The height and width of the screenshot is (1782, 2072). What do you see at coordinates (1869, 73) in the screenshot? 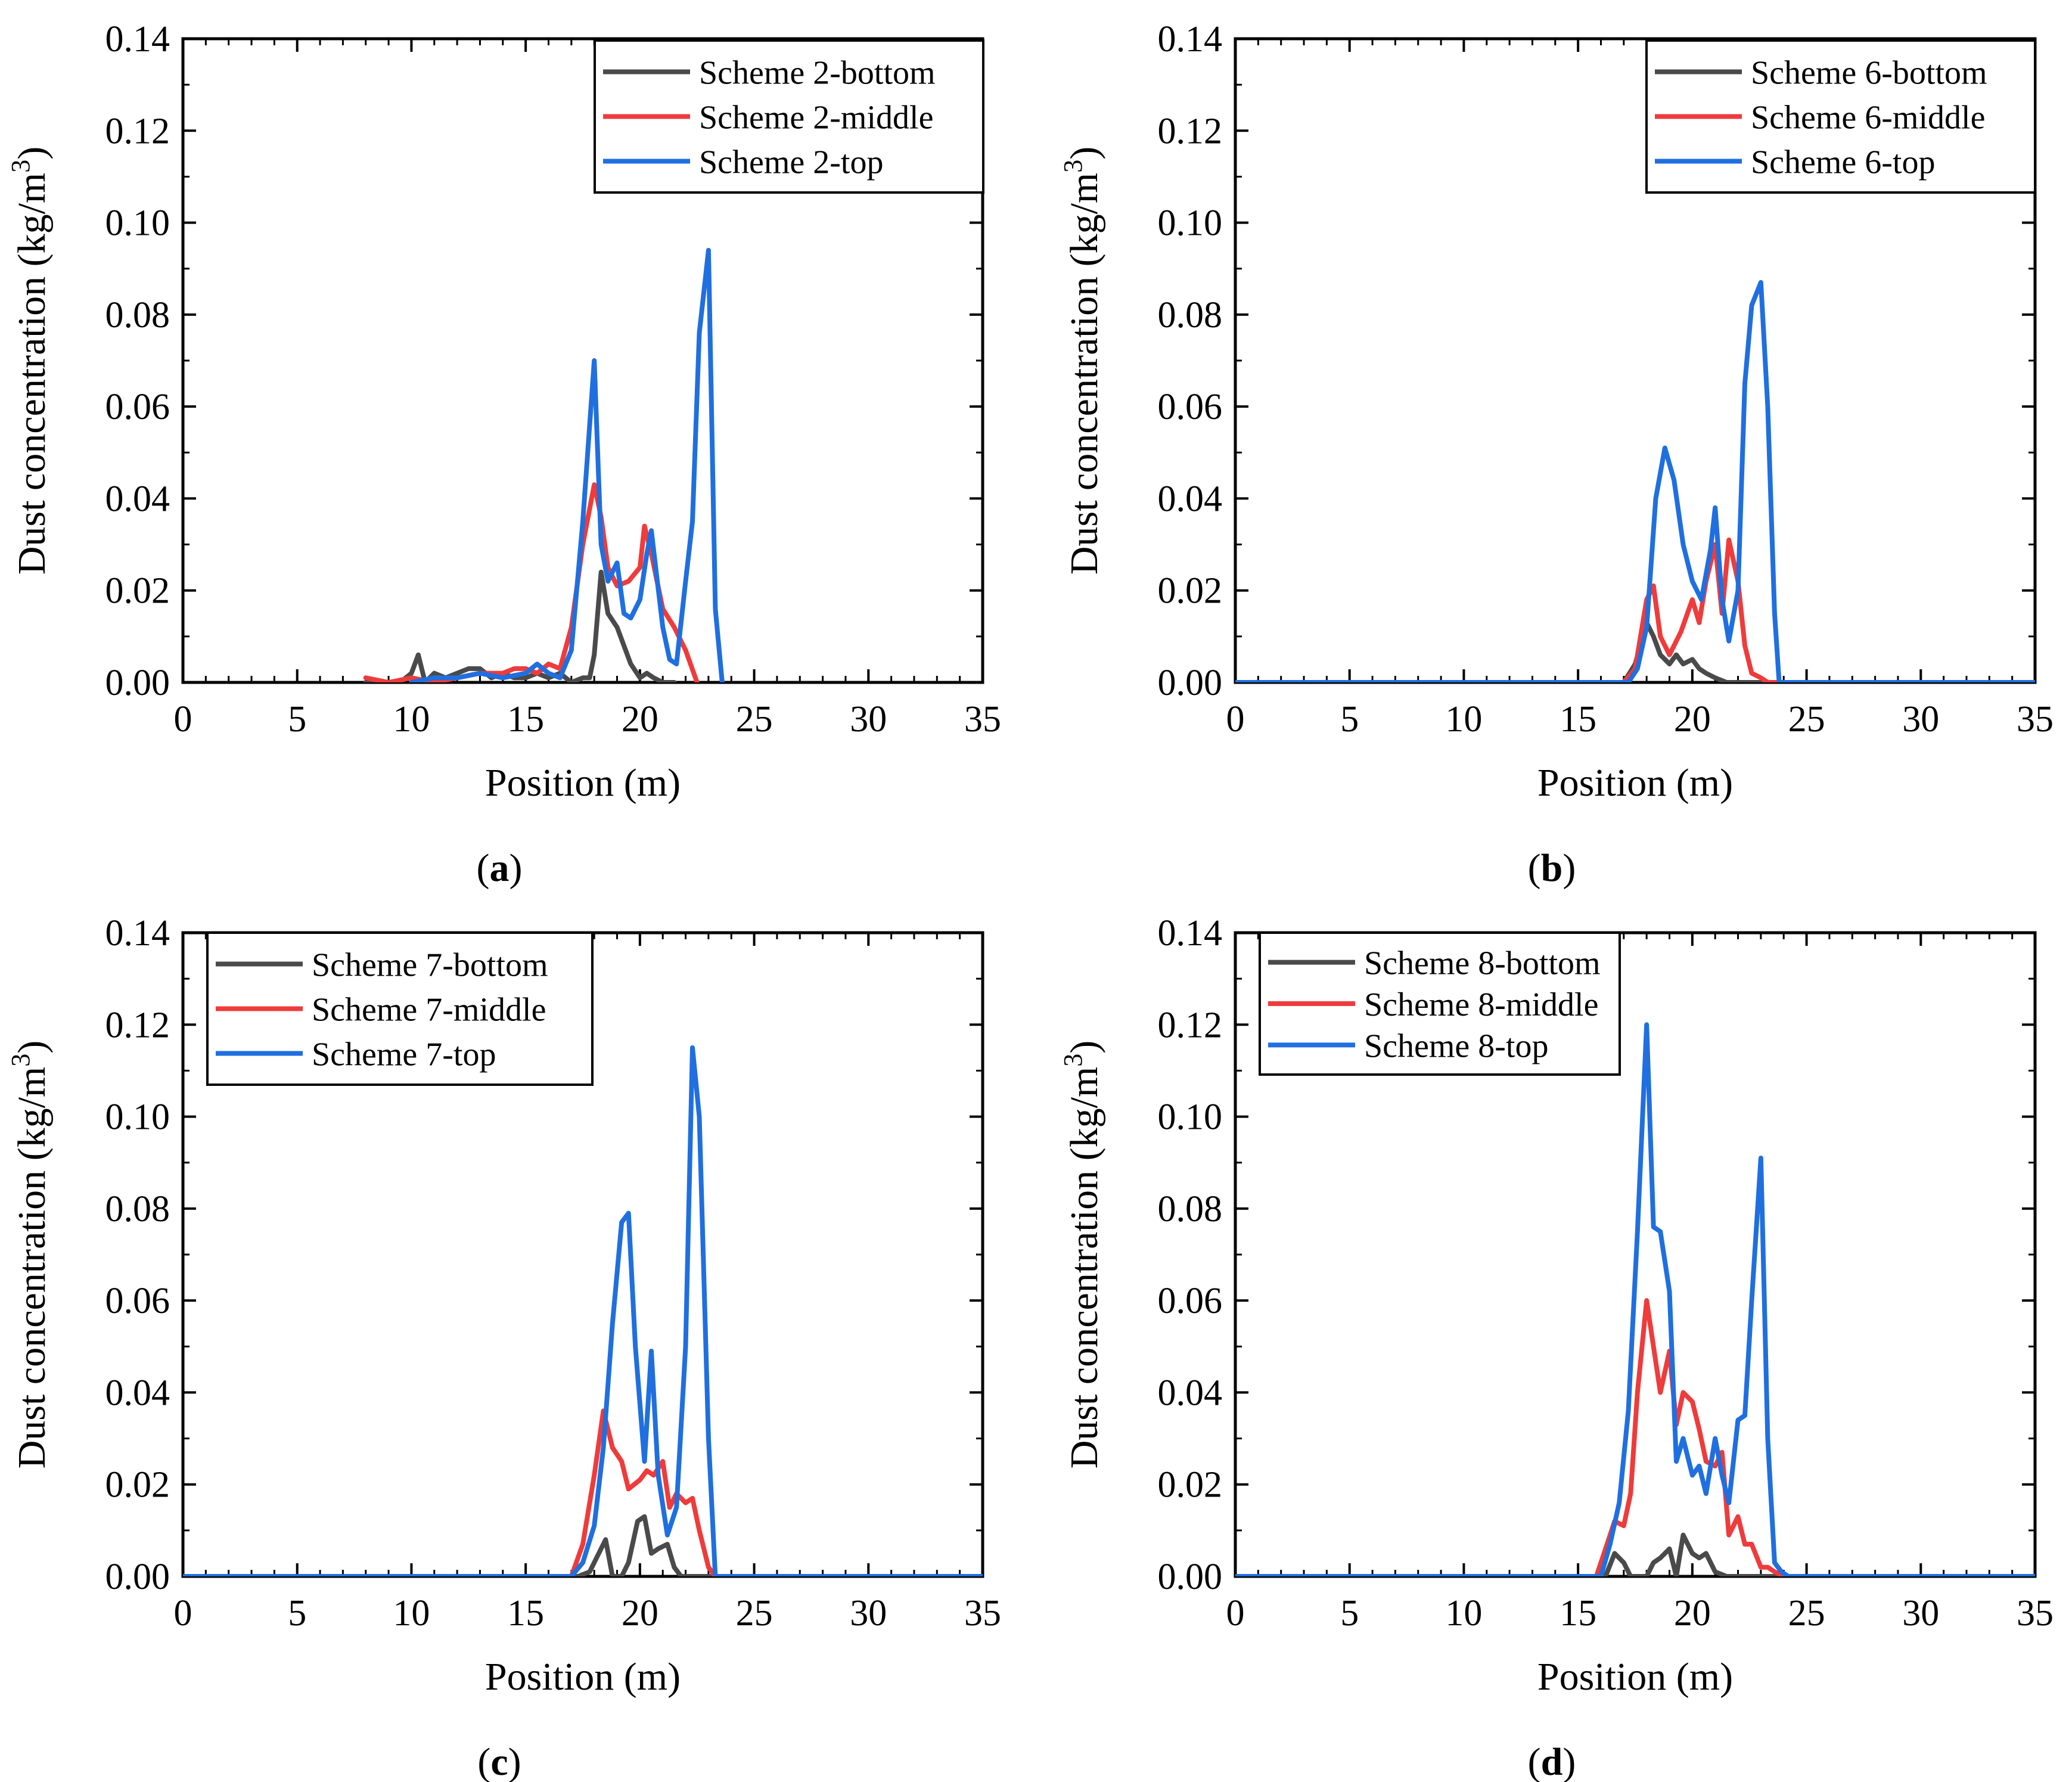
I see `legend-entry: Scheme 6-bottom` at bounding box center [1869, 73].